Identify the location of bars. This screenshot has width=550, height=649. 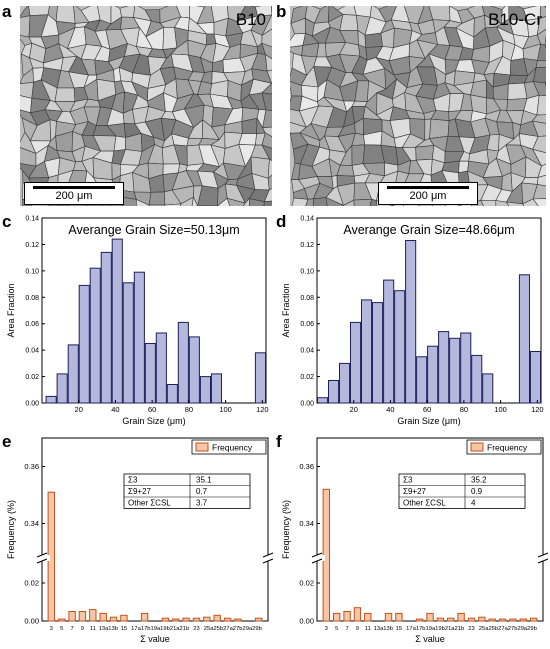
(430, 555).